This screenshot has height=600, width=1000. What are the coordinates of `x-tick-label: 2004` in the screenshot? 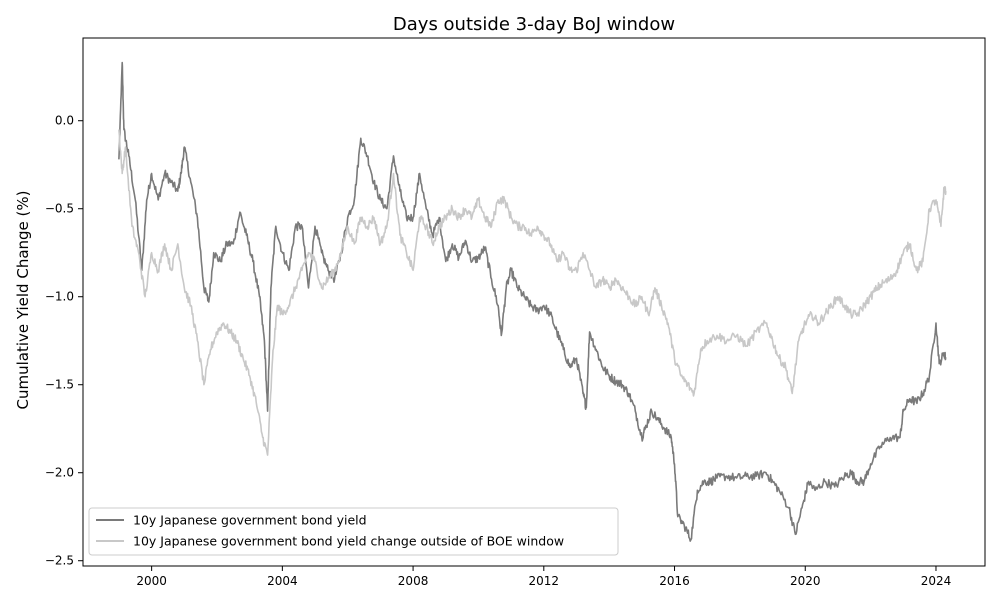 It's located at (282, 581).